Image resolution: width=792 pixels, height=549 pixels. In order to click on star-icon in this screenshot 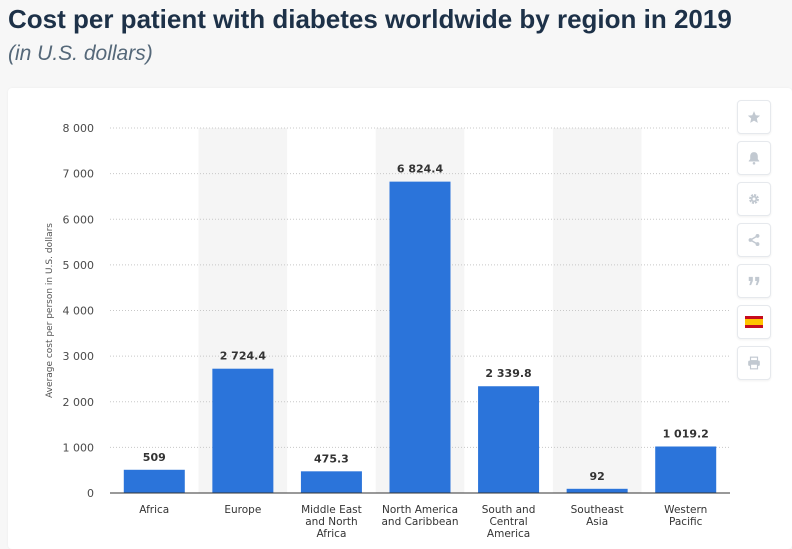, I will do `click(754, 117)`.